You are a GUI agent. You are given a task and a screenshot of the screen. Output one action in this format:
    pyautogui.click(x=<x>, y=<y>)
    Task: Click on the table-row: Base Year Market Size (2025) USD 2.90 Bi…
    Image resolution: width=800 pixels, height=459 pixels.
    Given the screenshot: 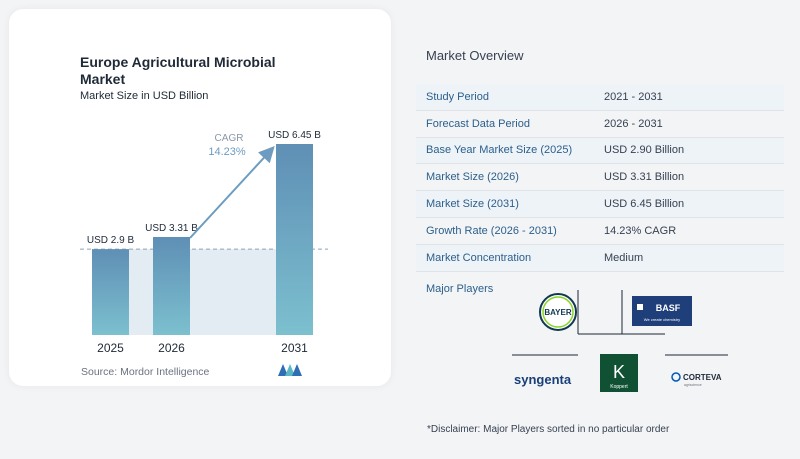 What is the action you would take?
    pyautogui.click(x=600, y=151)
    